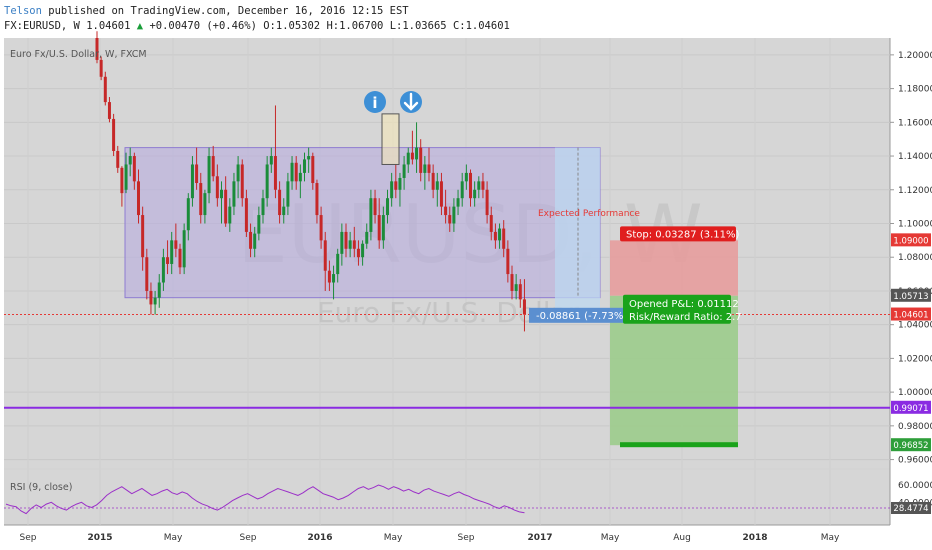 Image resolution: width=932 pixels, height=550 pixels. What do you see at coordinates (430, 538) in the screenshot?
I see `time-axis: Sep 2015 May Sep 2016 May Sep 2017 May Aug 2018 May` at bounding box center [430, 538].